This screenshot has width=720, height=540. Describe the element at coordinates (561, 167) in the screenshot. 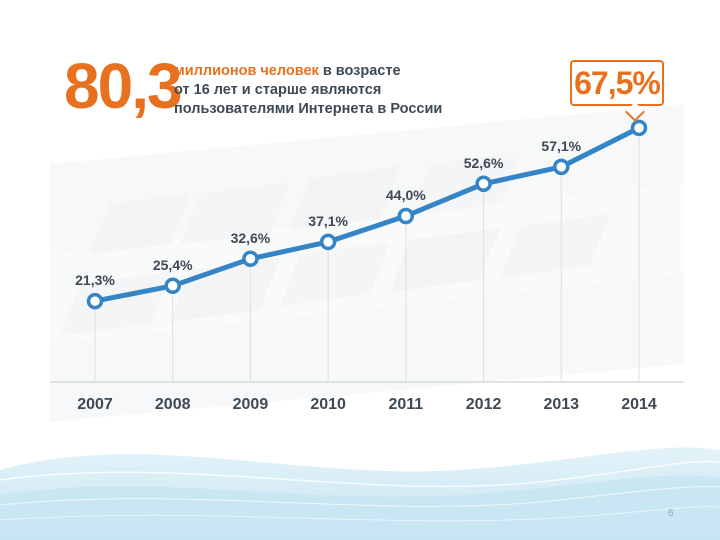

I see `data-point-2013` at that location.